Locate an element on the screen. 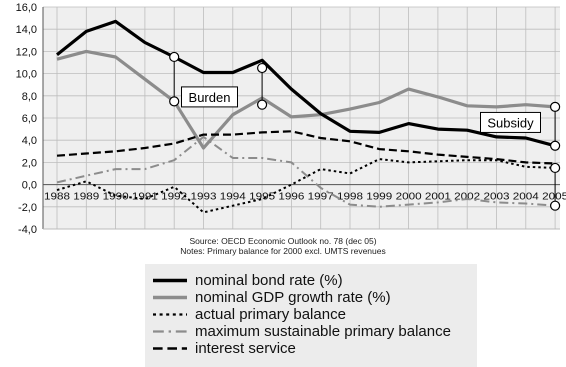 The image size is (566, 367). subsidy-label: Subsidy is located at coordinates (510, 122).